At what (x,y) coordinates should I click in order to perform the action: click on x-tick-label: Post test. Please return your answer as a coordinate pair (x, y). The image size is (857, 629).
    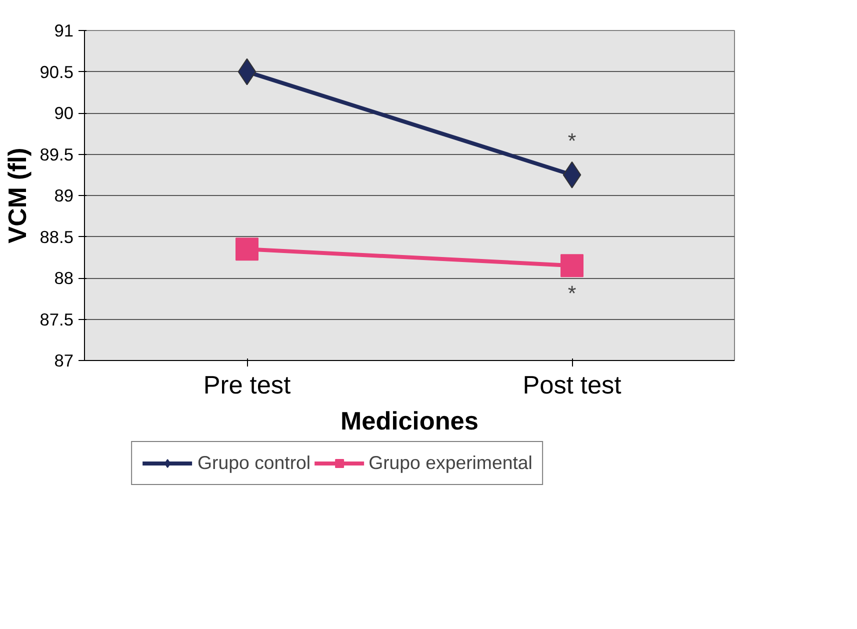
    Looking at the image, I should click on (572, 386).